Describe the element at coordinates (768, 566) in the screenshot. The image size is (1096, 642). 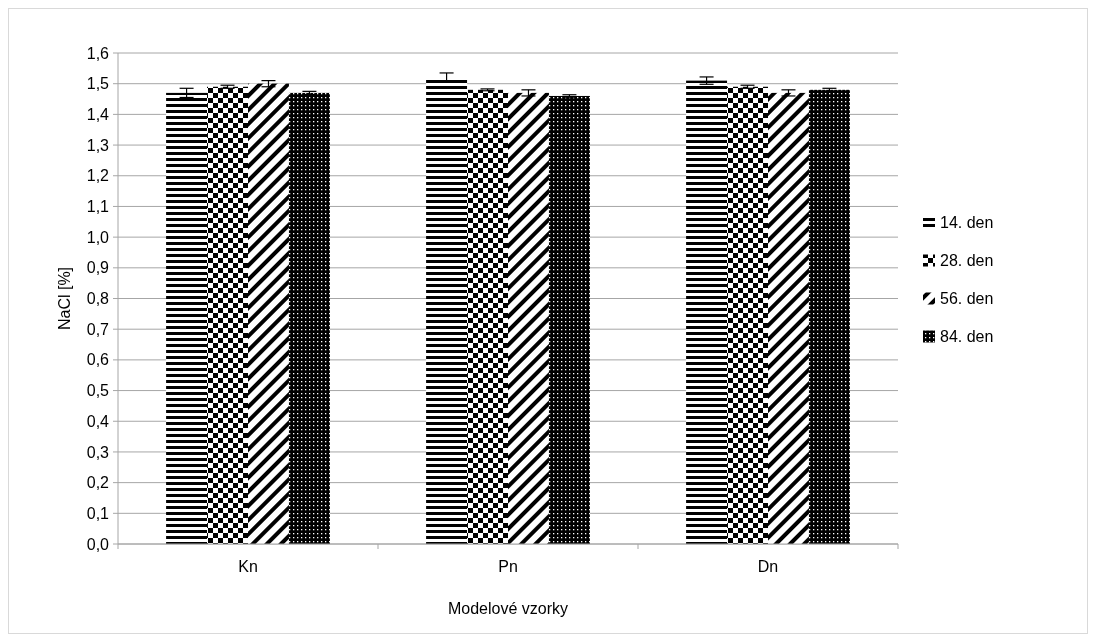
I see `x-tick-label: Dn` at that location.